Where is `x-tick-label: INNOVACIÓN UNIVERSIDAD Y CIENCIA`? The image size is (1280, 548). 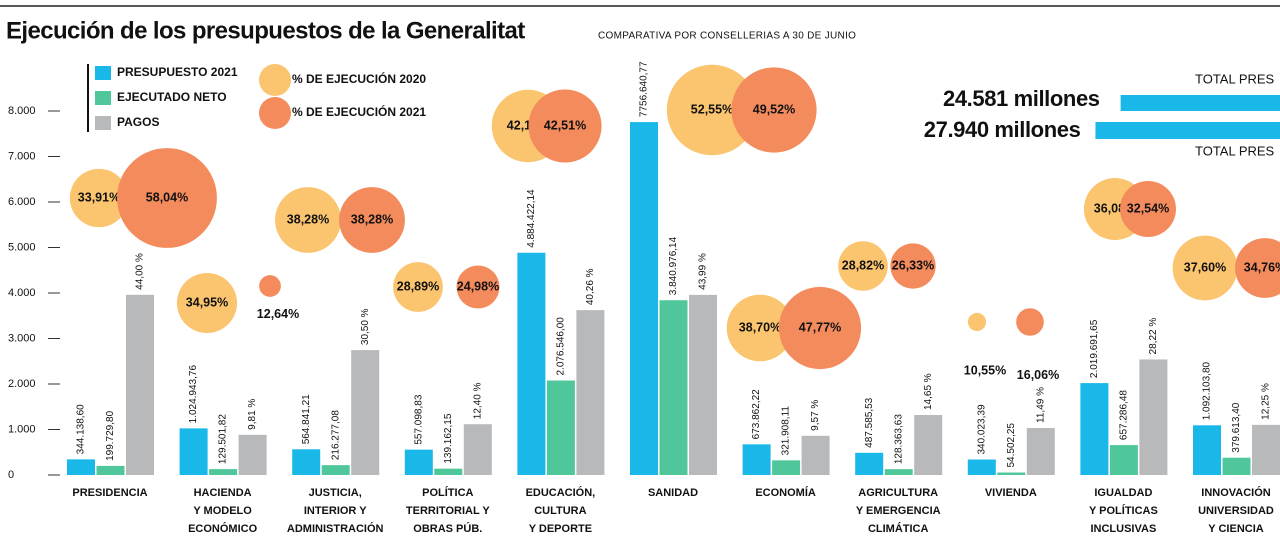
x-tick-label: INNOVACIÓN UNIVERSIDAD Y CIENCIA is located at coordinates (1236, 510).